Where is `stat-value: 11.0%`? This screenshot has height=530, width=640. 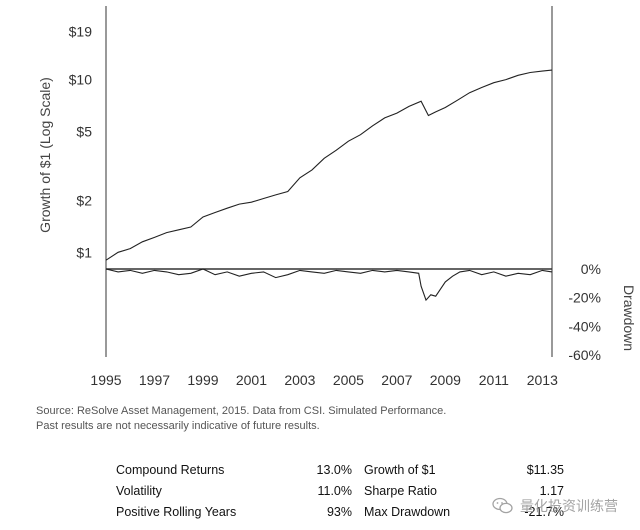
stat-value: 11.0% is located at coordinates (334, 490).